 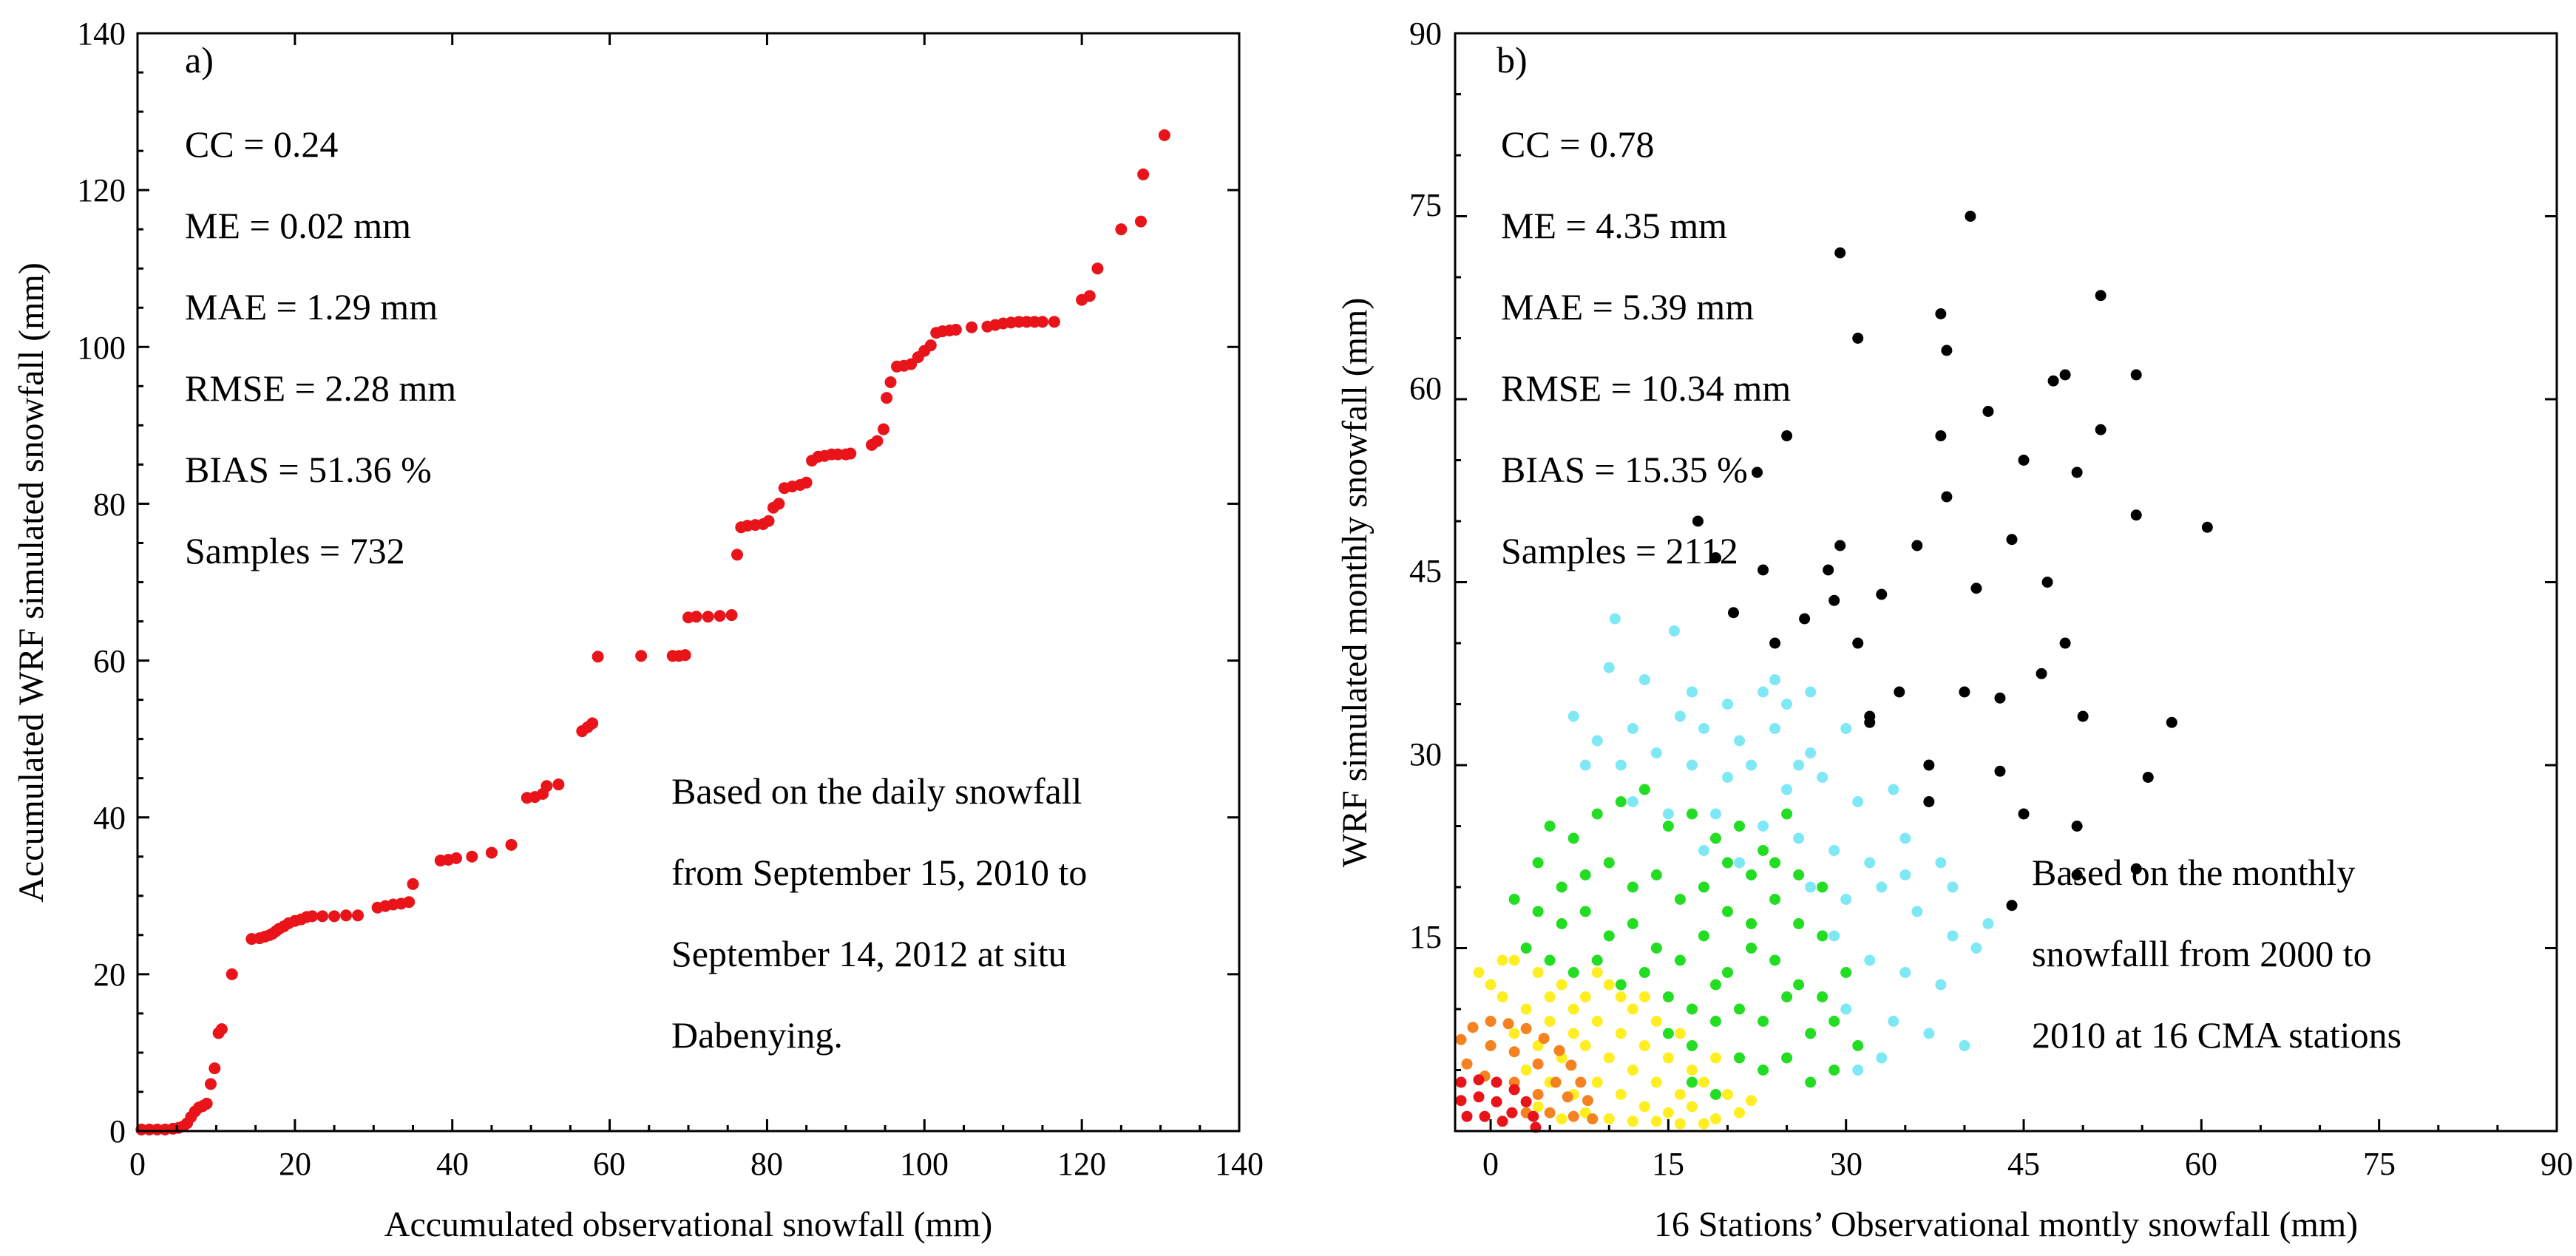 What do you see at coordinates (1239, 1164) in the screenshot?
I see `a-x-tick-label: 140` at bounding box center [1239, 1164].